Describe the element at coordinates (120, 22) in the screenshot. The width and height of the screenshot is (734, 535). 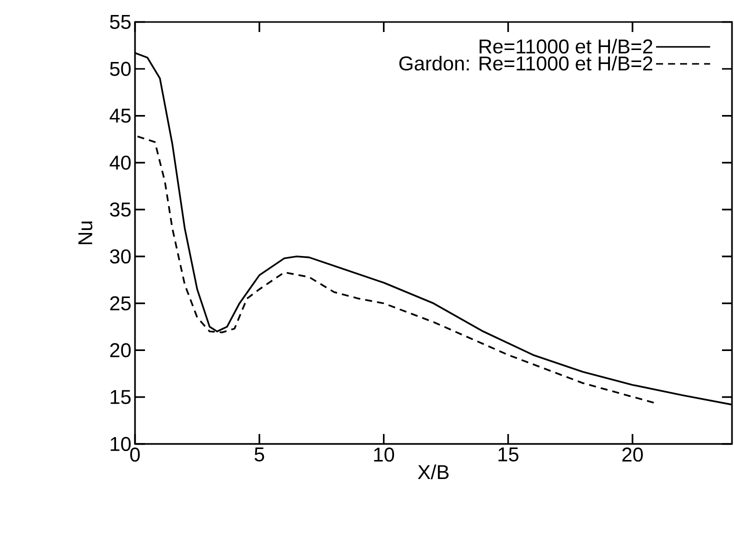
I see `y-tick-label: 55` at that location.